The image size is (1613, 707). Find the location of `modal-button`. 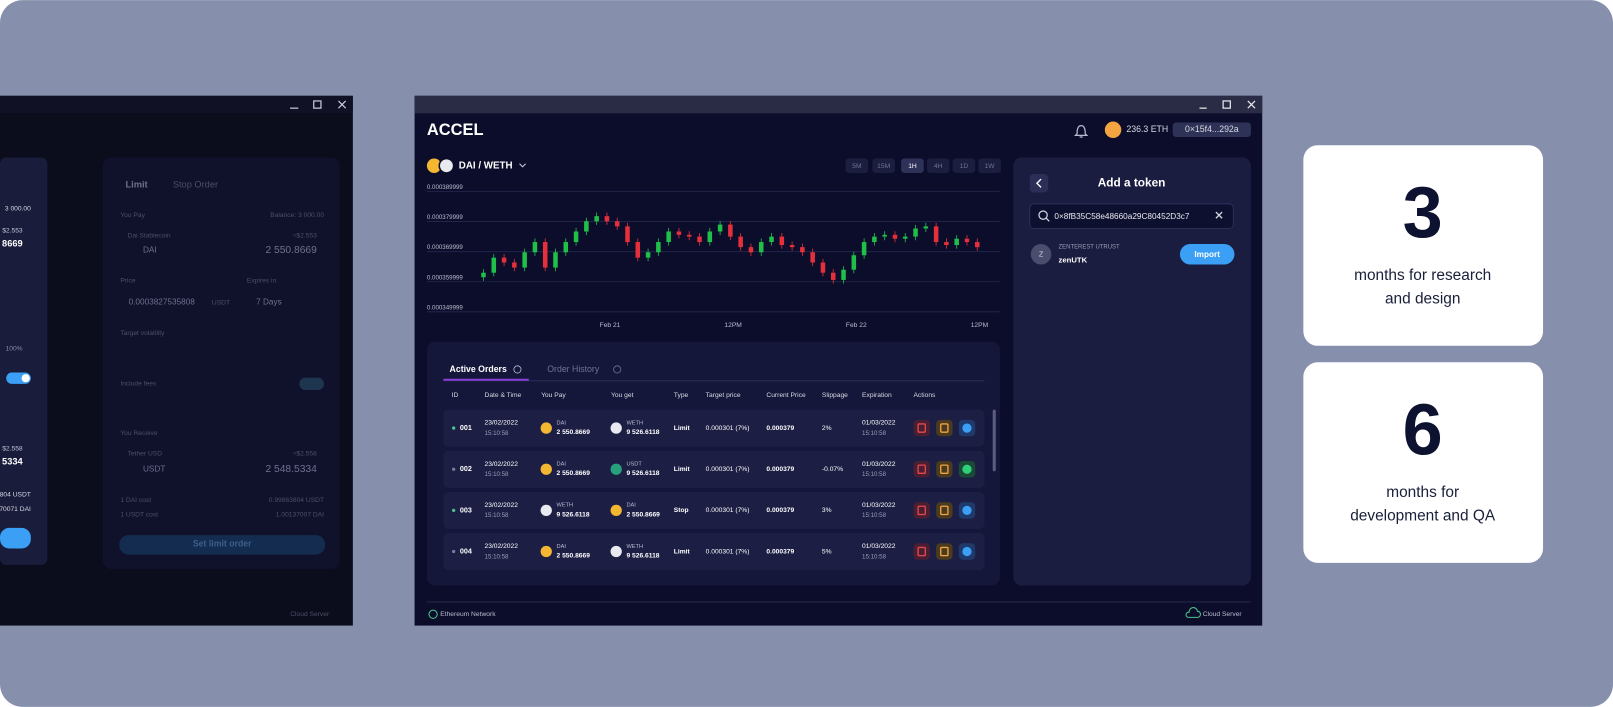

modal-button is located at coordinates (15, 538).